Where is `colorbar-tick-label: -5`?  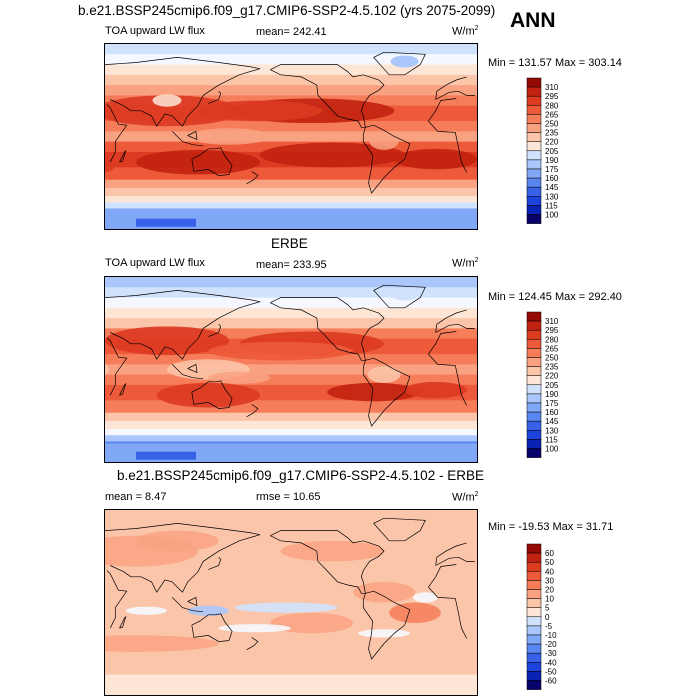
colorbar-tick-label: -5 is located at coordinates (549, 626).